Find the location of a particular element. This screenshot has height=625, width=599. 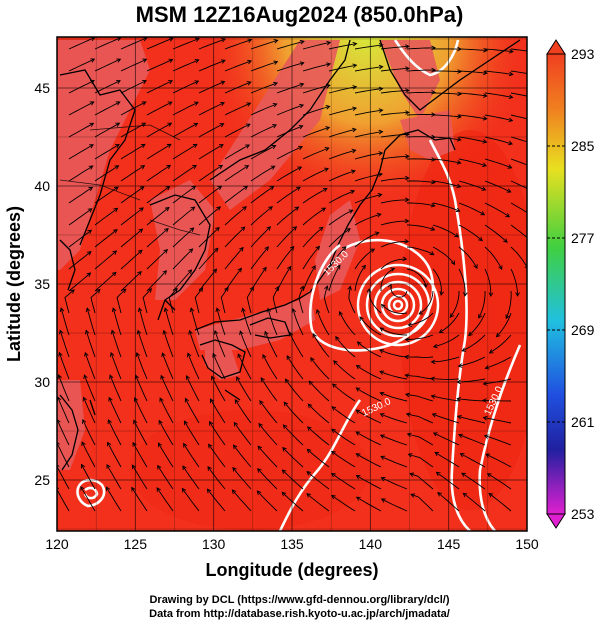

lon-tick-label: 130 is located at coordinates (214, 544).